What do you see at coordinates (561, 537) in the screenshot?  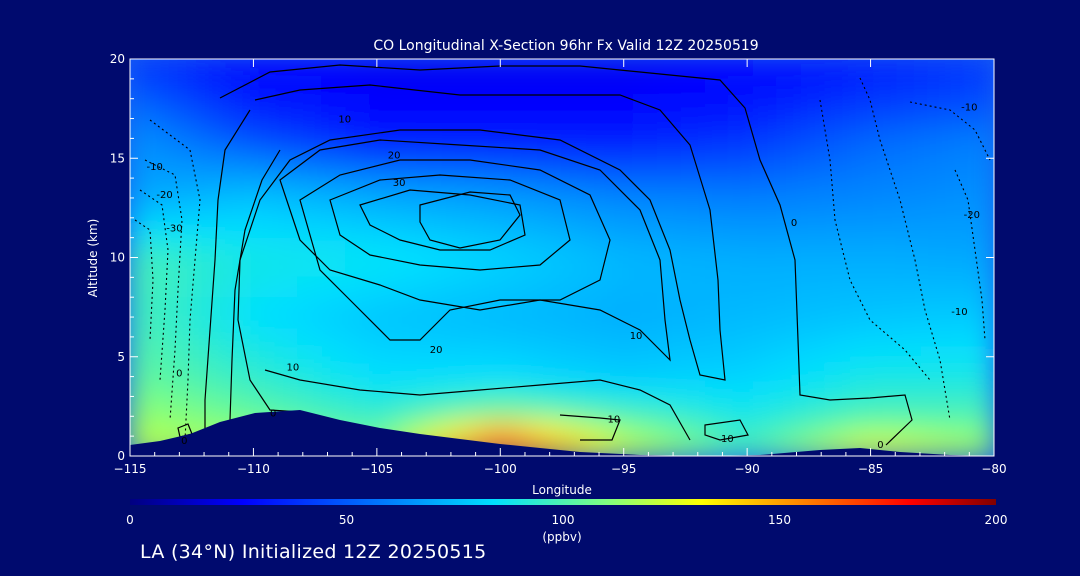 I see `colorbar-label: (ppbv)` at bounding box center [561, 537].